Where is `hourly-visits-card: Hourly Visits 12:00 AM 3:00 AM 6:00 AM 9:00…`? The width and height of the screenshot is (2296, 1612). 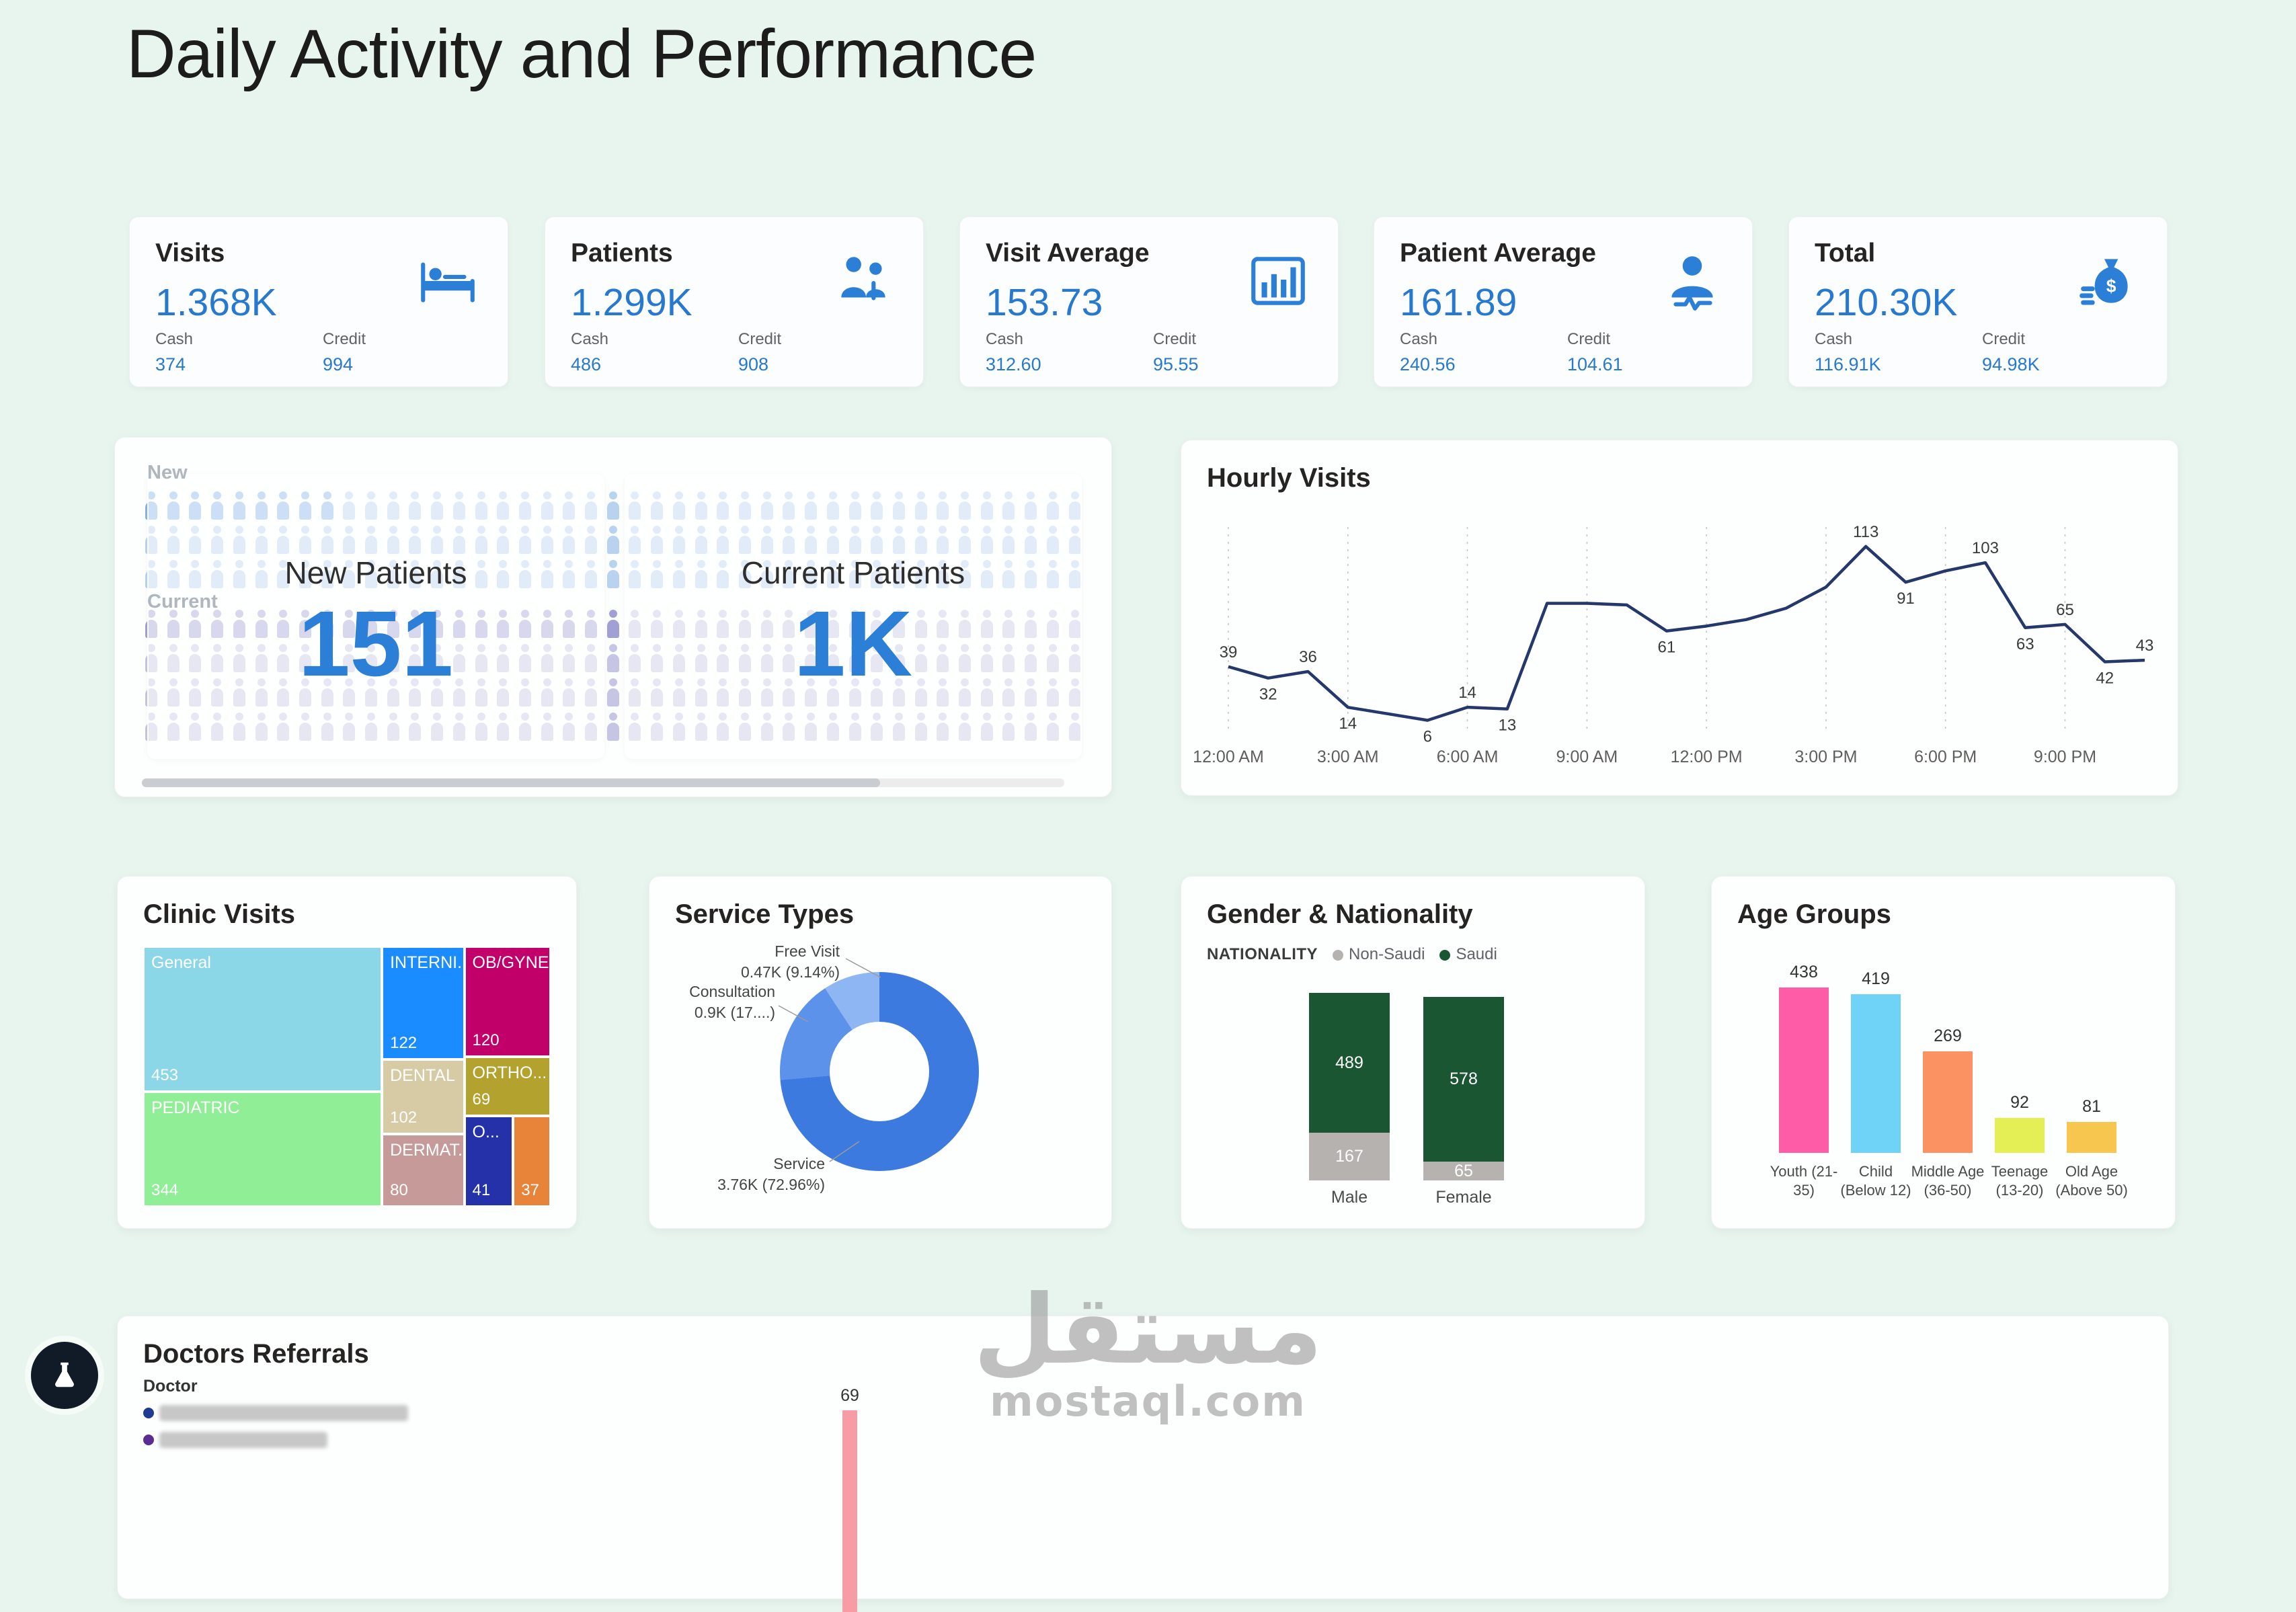
hourly-visits-card: Hourly Visits 12:00 AM 3:00 AM 6:00 AM 9:00… is located at coordinates (1679, 618).